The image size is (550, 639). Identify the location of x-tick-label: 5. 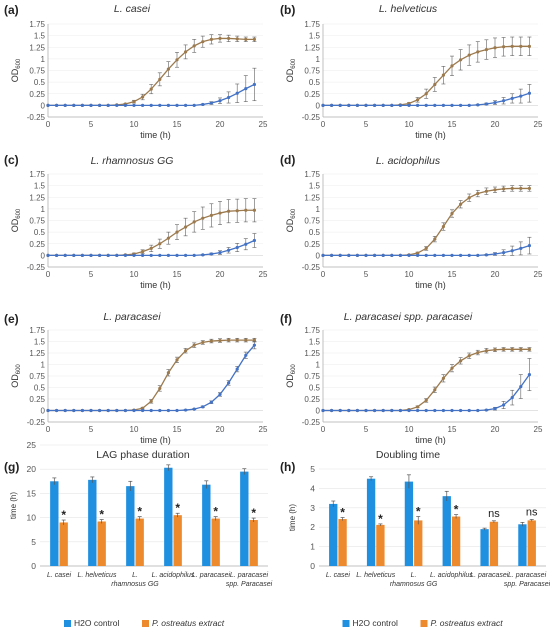
(91, 274).